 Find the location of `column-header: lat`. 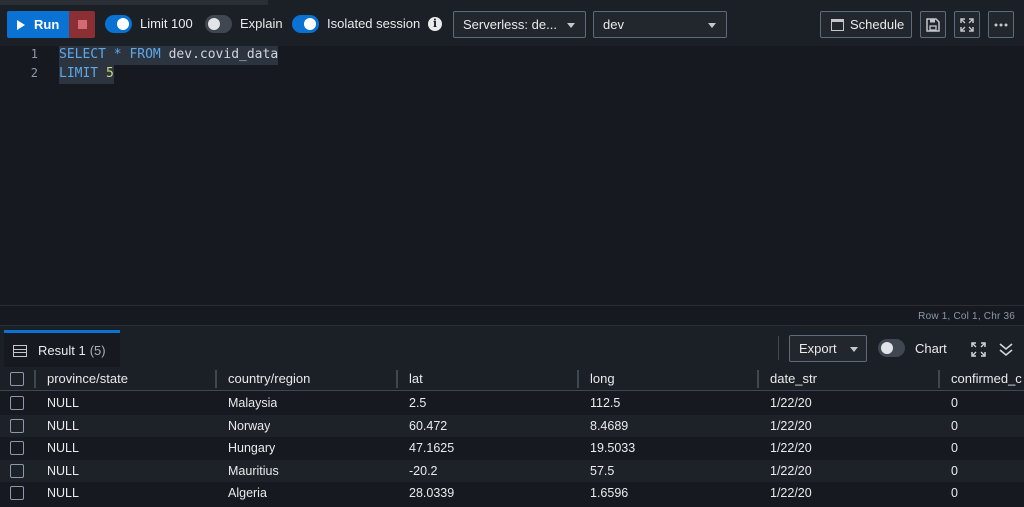

column-header: lat is located at coordinates (416, 378).